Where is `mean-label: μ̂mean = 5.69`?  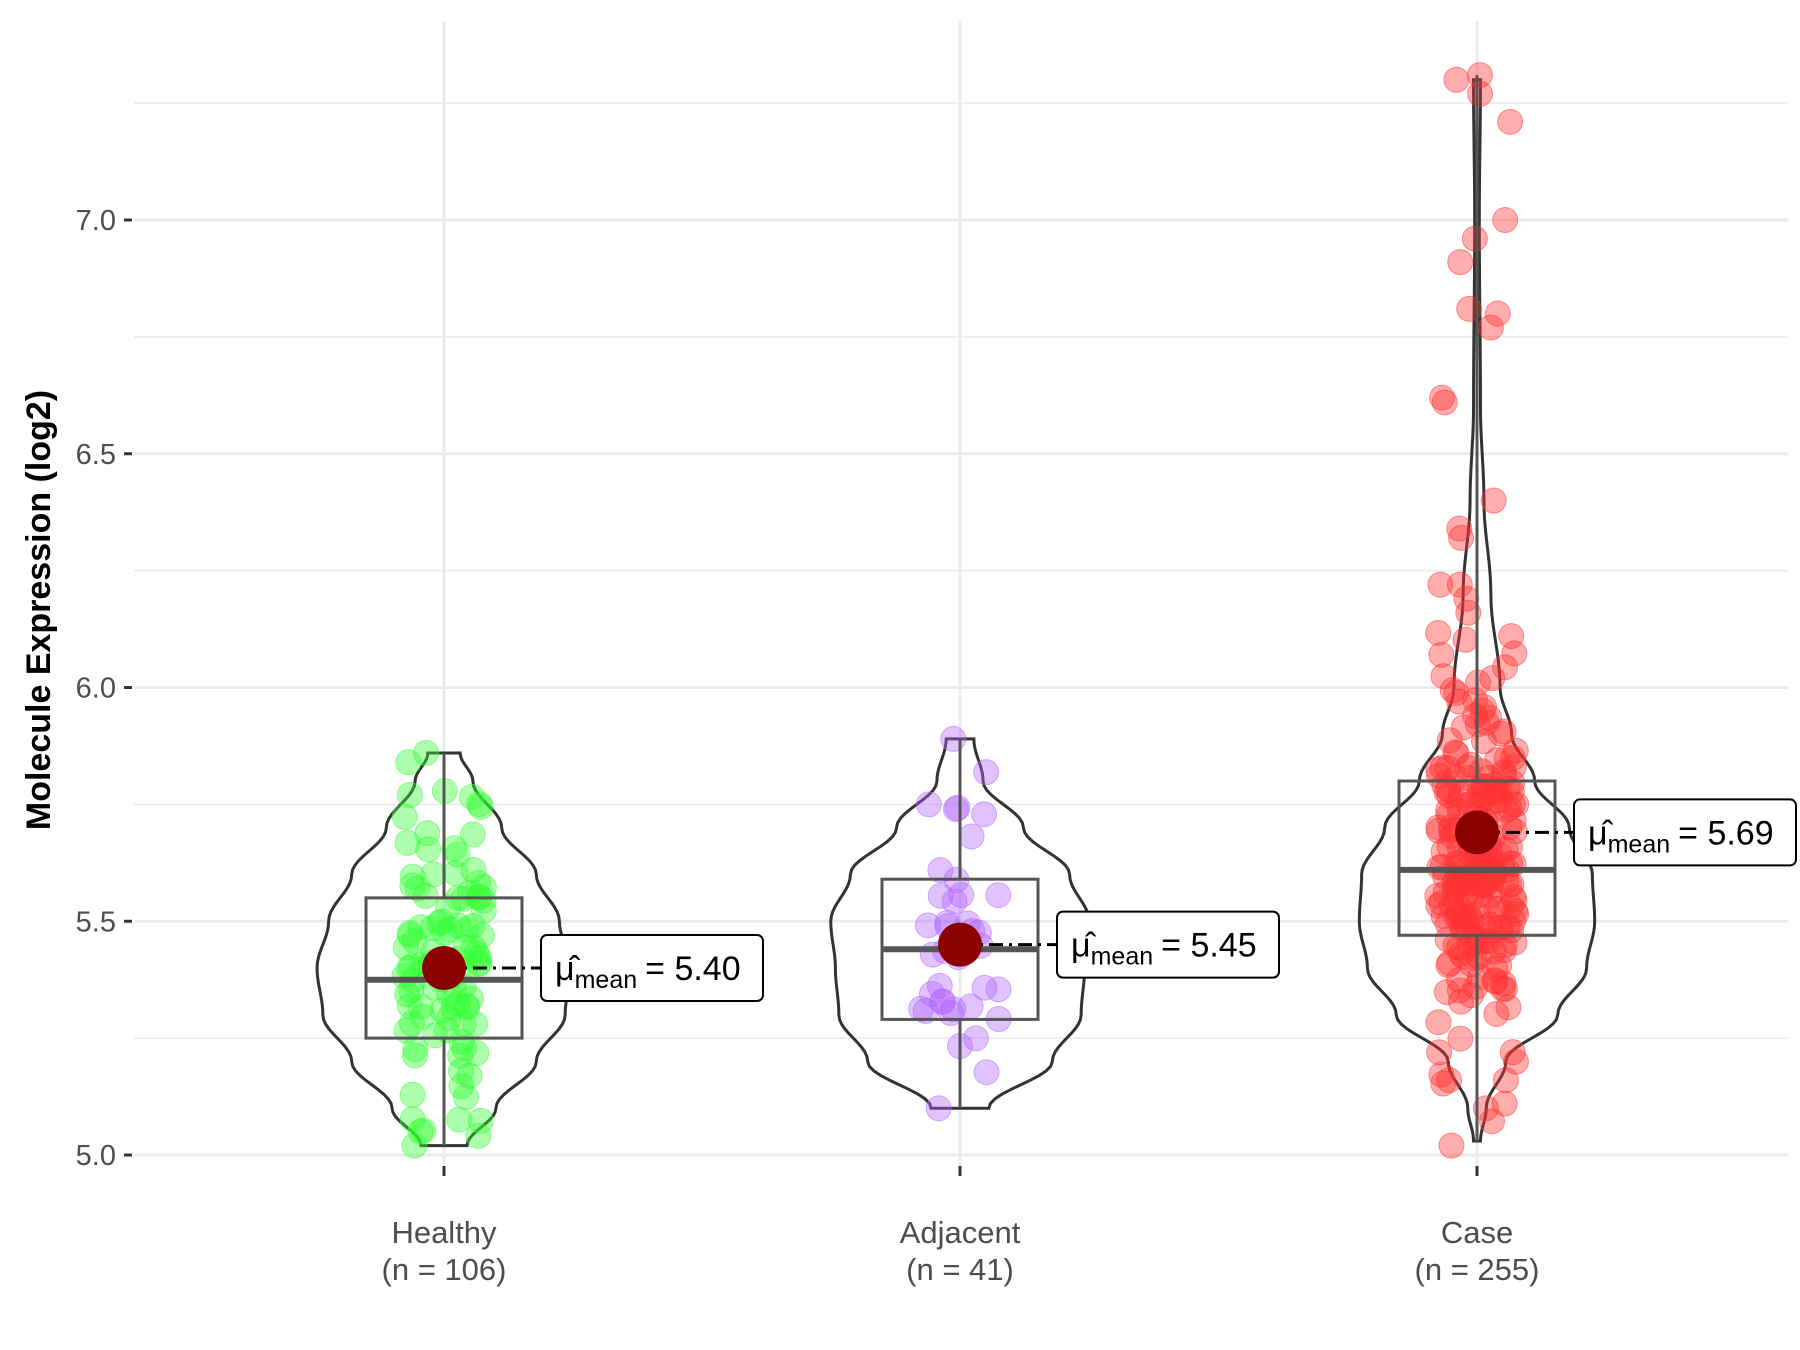 mean-label: μ̂mean = 5.69 is located at coordinates (1681, 836).